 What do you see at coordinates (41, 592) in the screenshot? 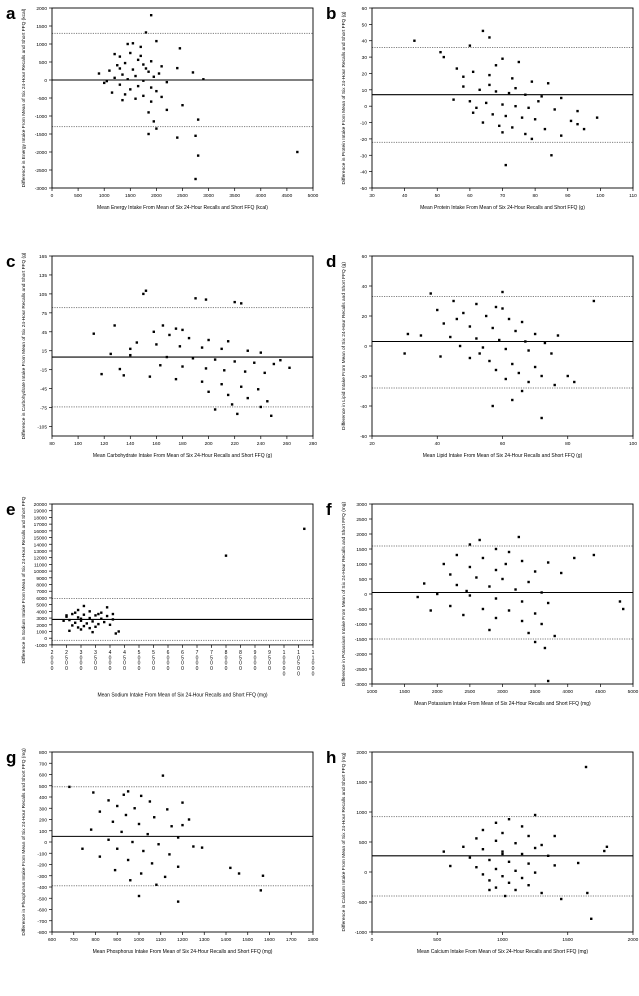
I see `chart-e-y-tick-label: 7000` at bounding box center [41, 592].